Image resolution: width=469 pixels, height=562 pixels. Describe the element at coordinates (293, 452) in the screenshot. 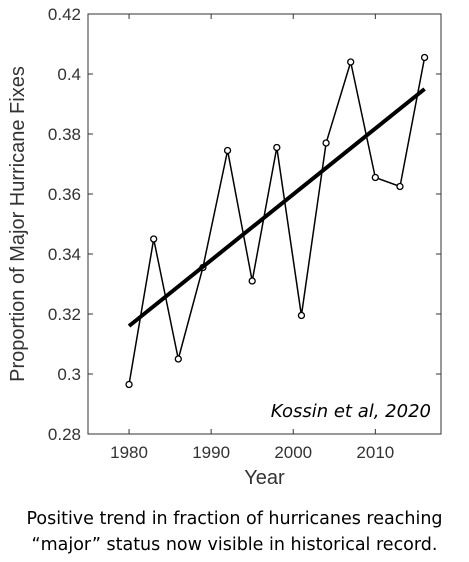

I see `x-tick-label: 2000` at that location.